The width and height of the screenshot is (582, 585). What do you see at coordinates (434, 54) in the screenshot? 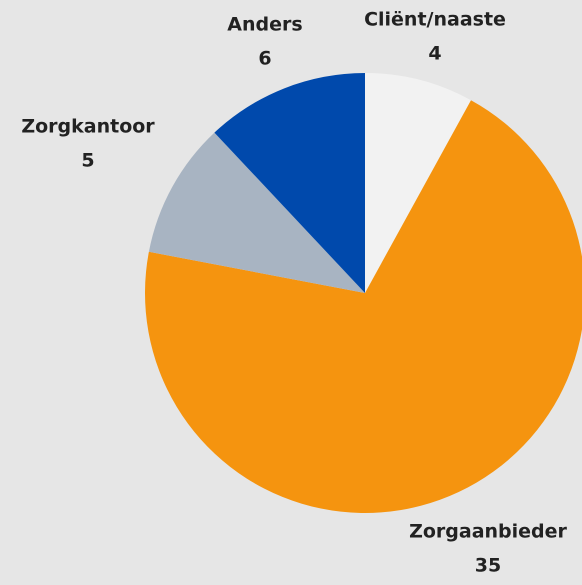
I see `slice-value: 4` at bounding box center [434, 54].